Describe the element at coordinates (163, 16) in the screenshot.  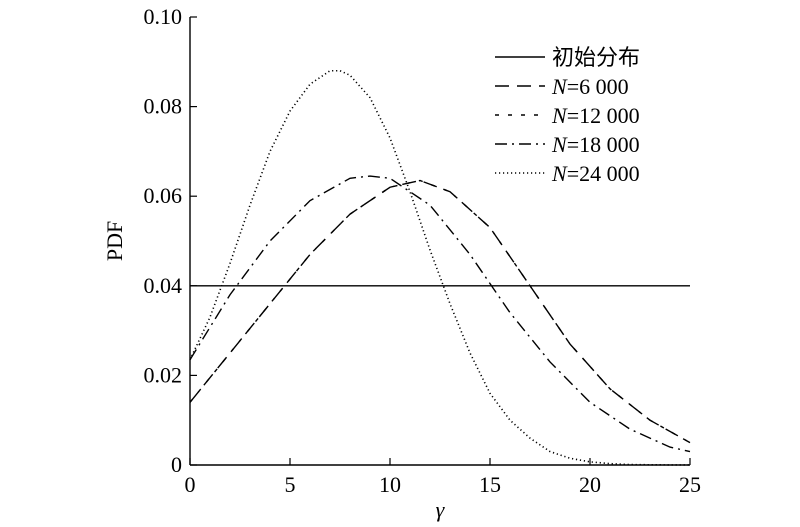
I see `y-tick-label: 0.10` at that location.